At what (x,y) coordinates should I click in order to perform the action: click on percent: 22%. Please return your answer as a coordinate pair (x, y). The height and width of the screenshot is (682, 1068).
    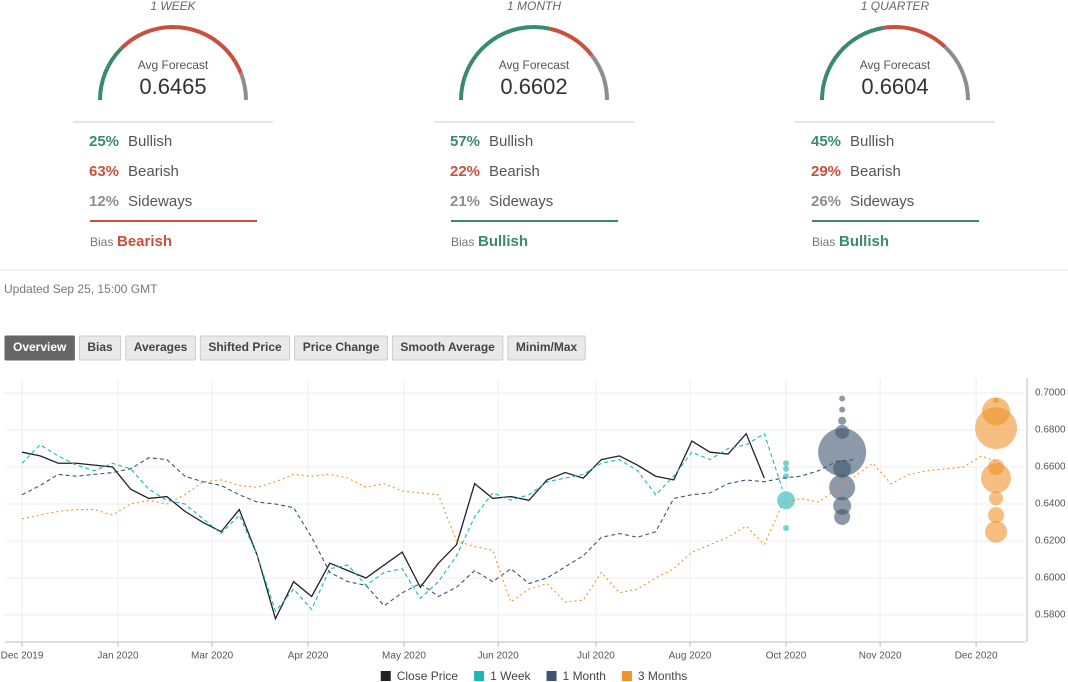
    Looking at the image, I should click on (465, 171).